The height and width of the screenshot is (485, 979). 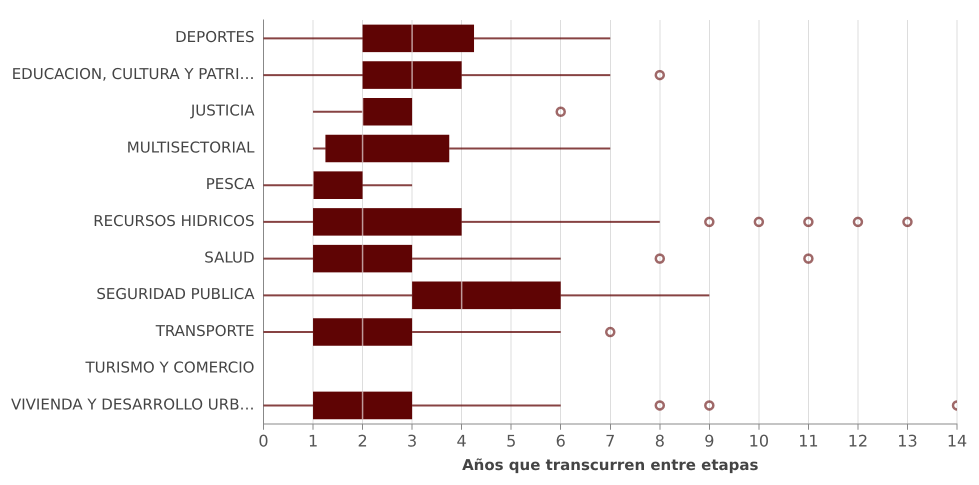 What do you see at coordinates (191, 147) in the screenshot?
I see `y-tick-label: MULTISECTORIAL` at bounding box center [191, 147].